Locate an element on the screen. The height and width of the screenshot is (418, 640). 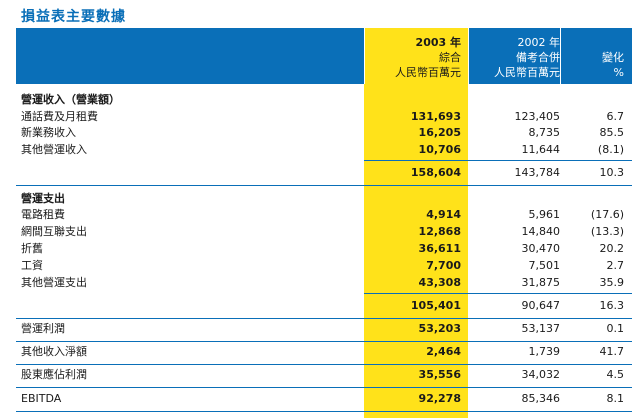
table-row: 股東應佔利潤 35,556 34,032 4.5 is located at coordinates (324, 374).